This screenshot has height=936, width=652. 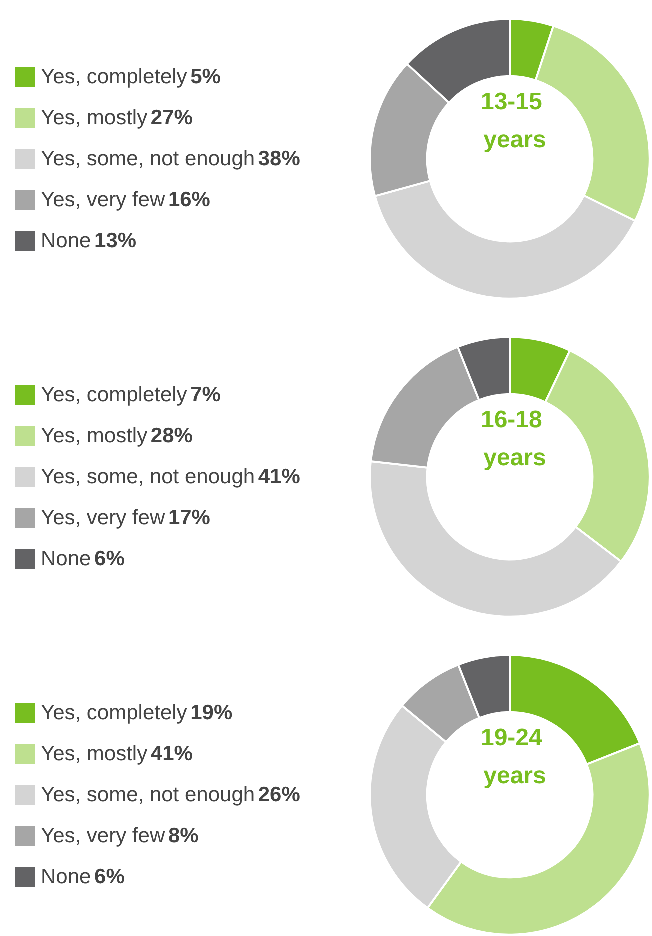 I want to click on data-label: 16%, so click(x=189, y=200).